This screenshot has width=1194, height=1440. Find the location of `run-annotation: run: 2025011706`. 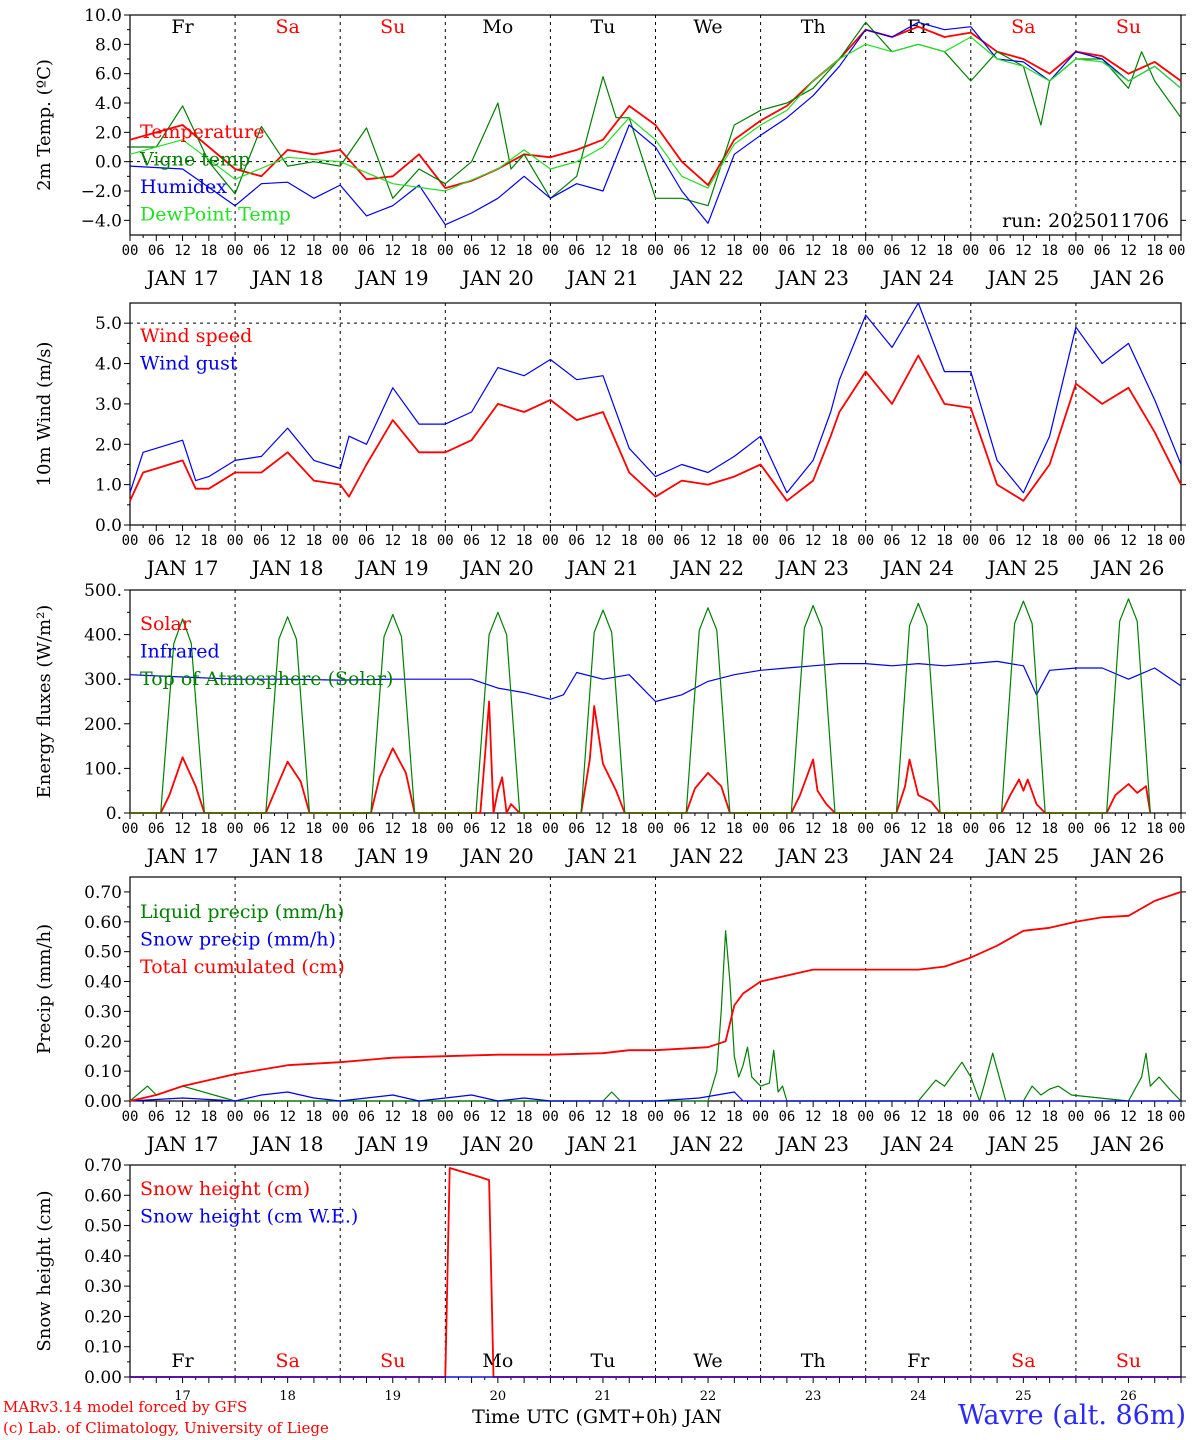

run-annotation: run: 2025011706 is located at coordinates (1085, 221).